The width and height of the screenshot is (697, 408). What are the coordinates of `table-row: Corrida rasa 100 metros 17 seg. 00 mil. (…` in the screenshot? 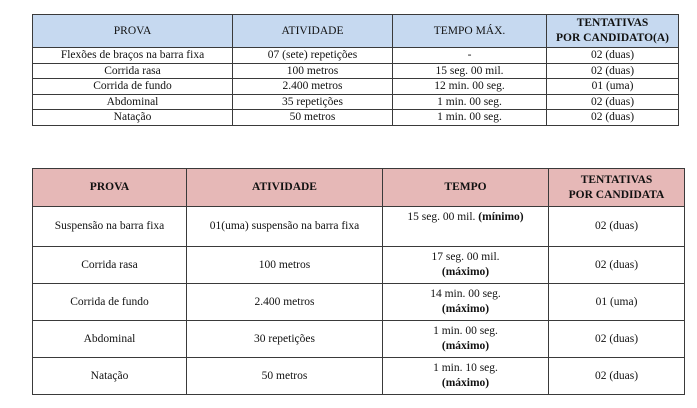 It's located at (358, 265).